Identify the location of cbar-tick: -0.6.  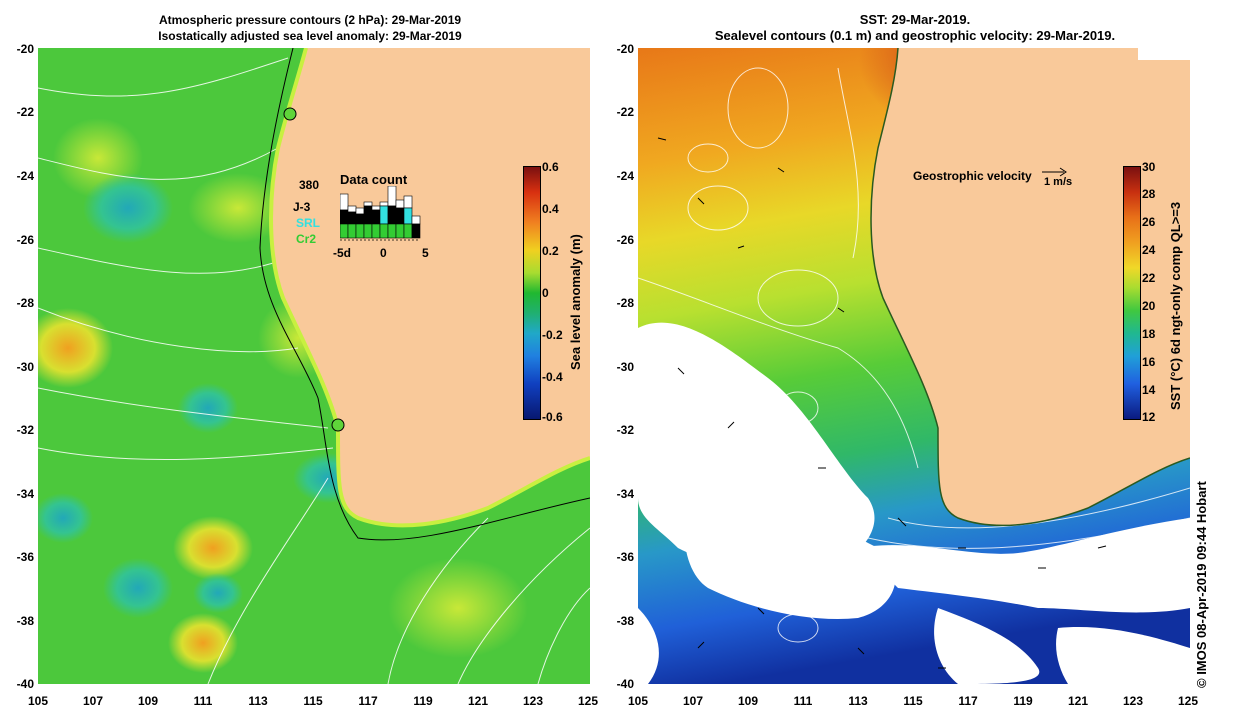
(552, 417).